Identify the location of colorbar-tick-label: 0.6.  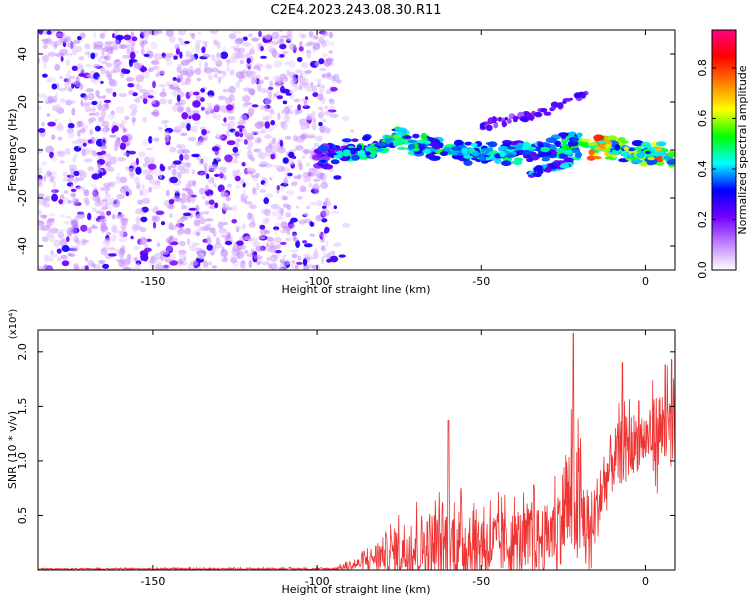
(702, 119).